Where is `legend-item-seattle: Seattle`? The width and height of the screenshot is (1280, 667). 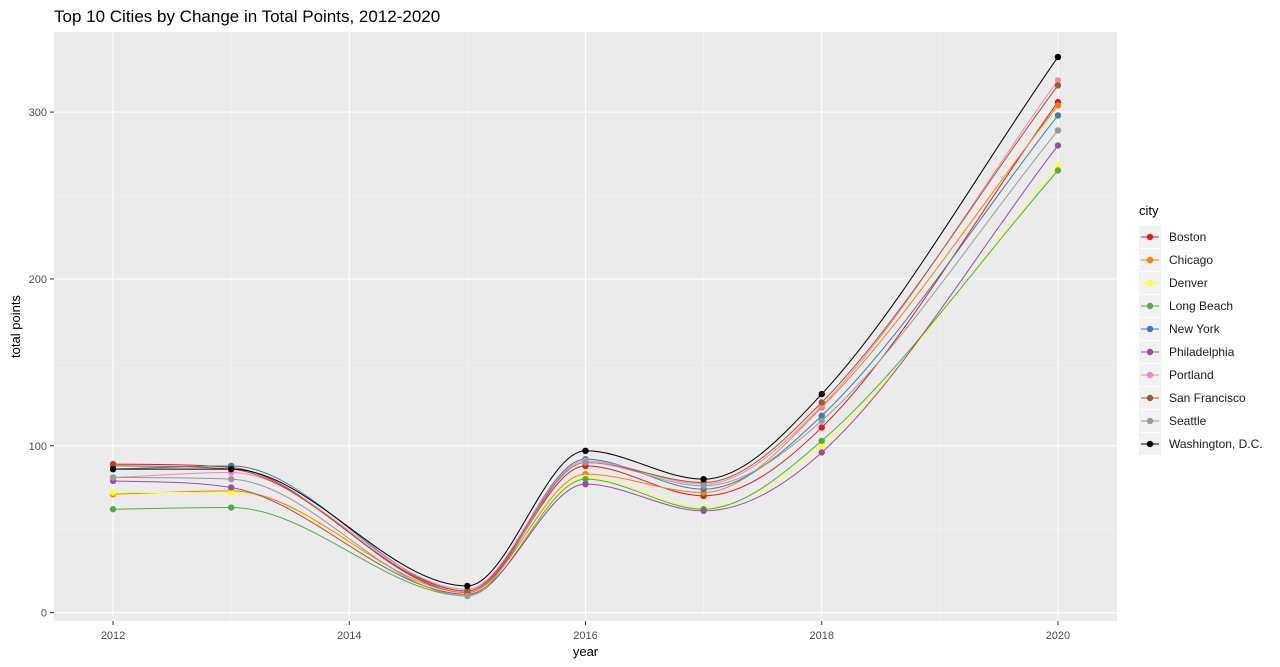 legend-item-seattle: Seattle is located at coordinates (1173, 421).